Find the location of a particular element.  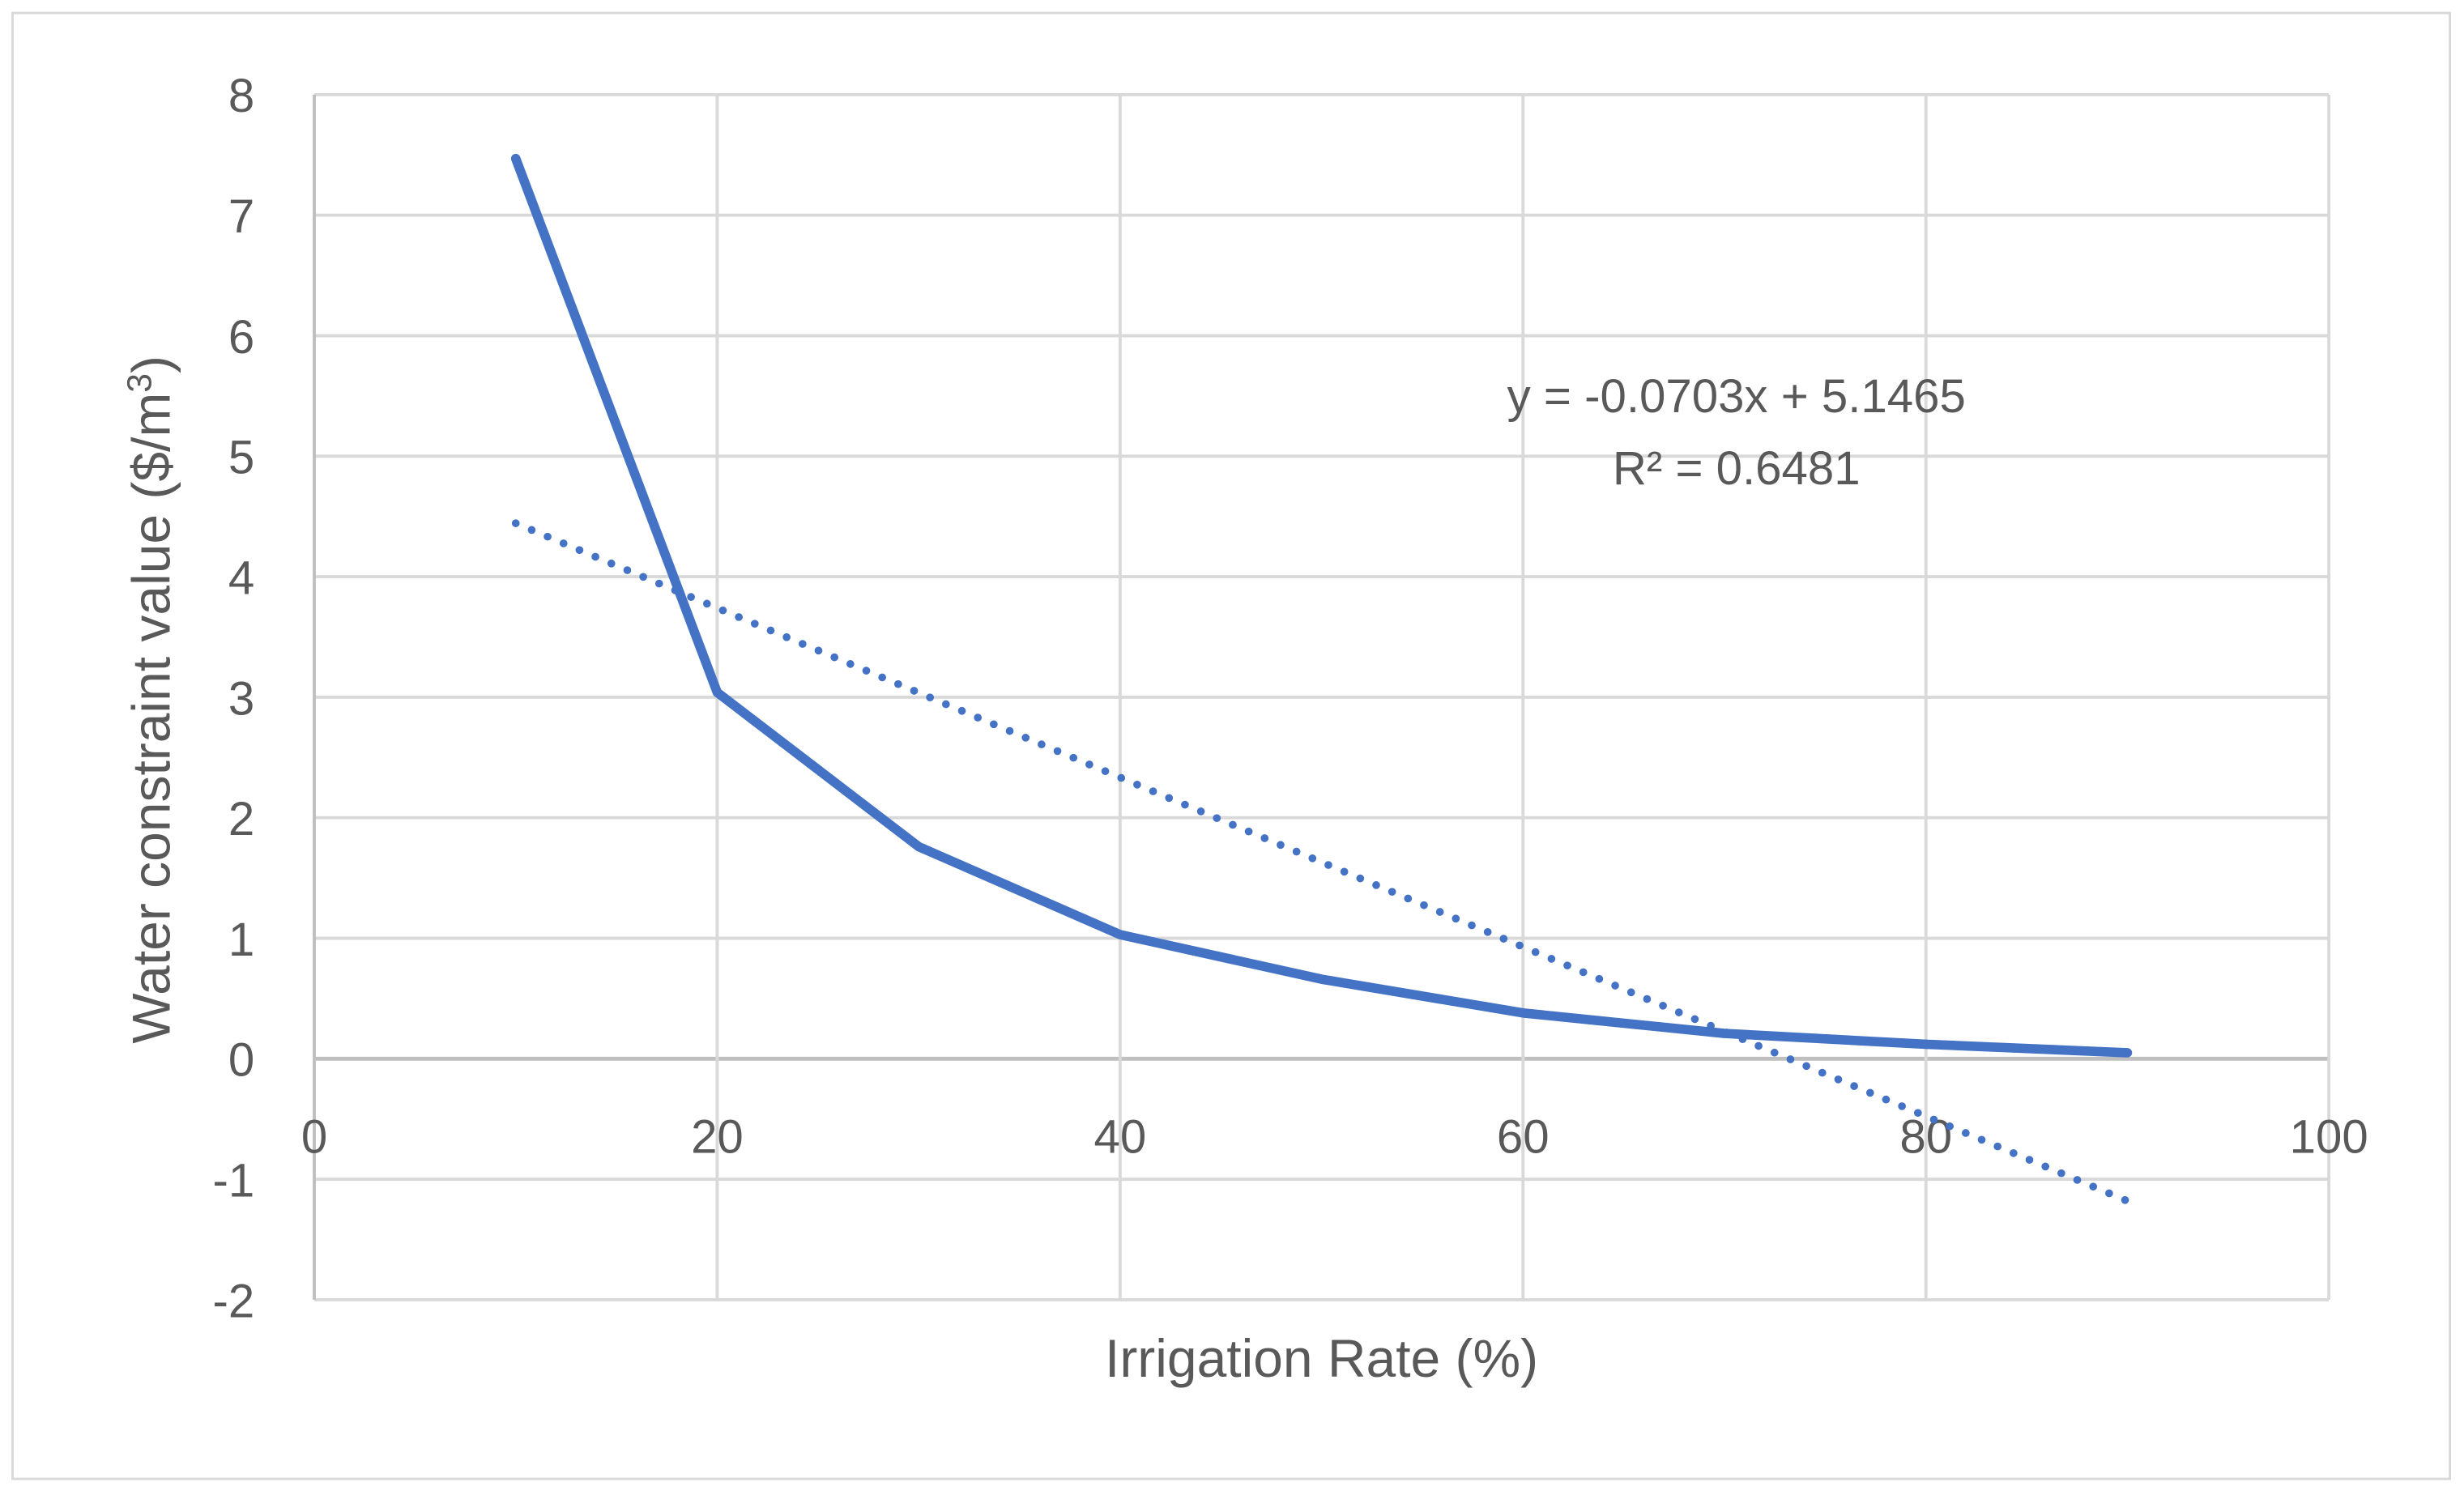

y-axis-title-main: Water constraint value ($/m is located at coordinates (151, 718).